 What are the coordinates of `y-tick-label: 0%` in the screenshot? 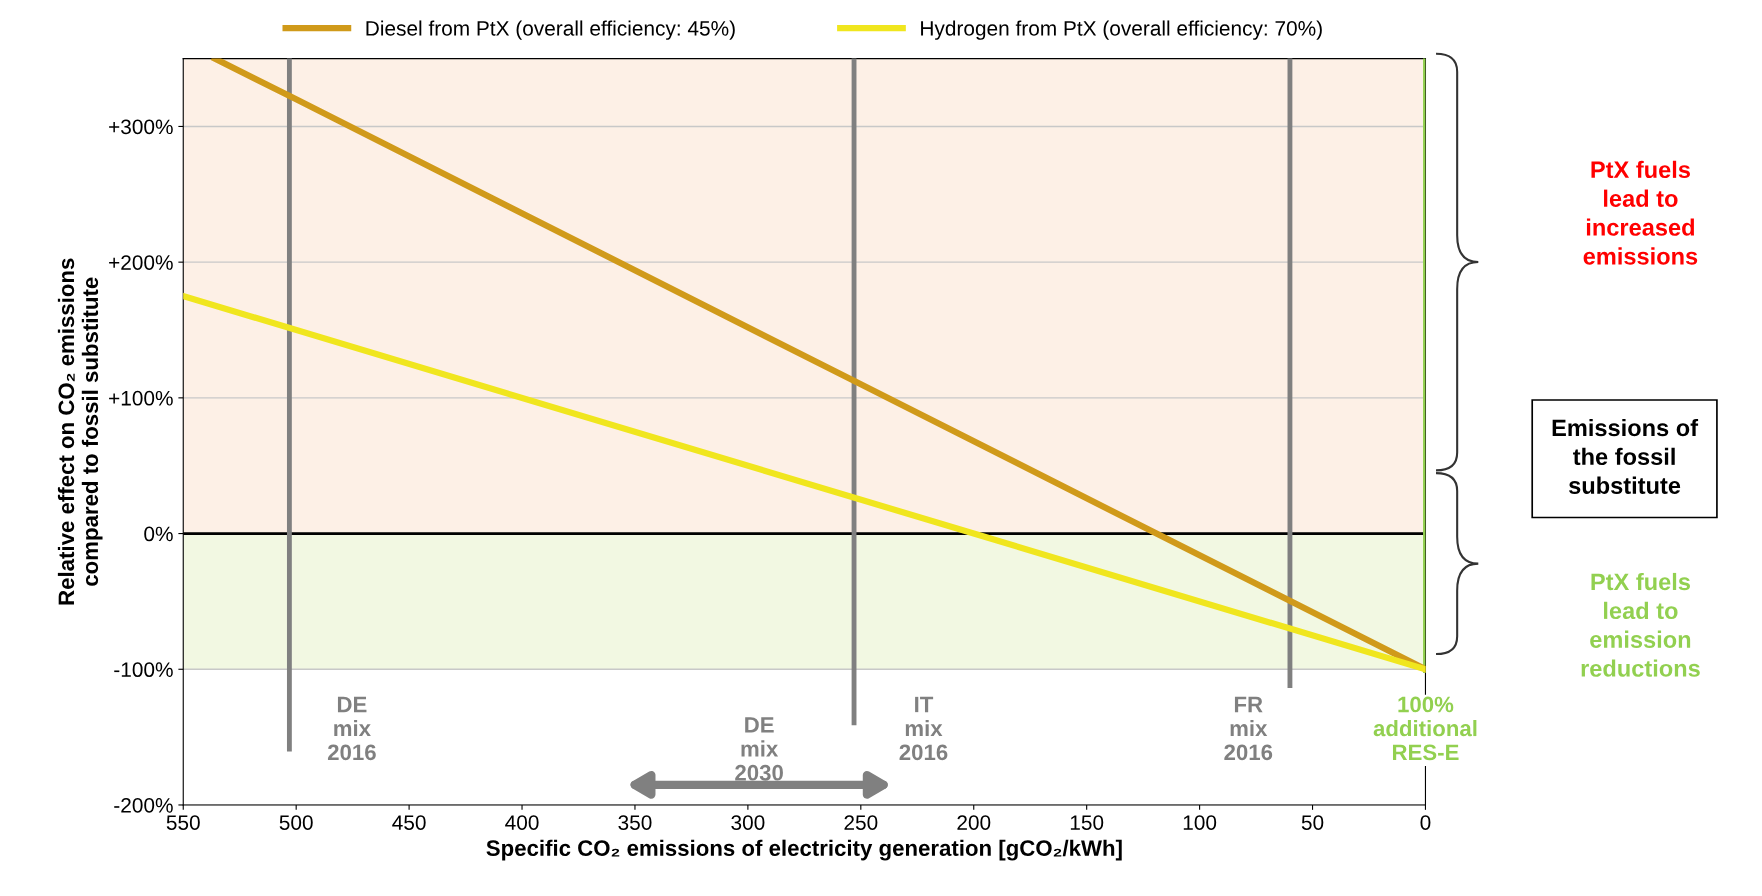 It's located at (158, 534).